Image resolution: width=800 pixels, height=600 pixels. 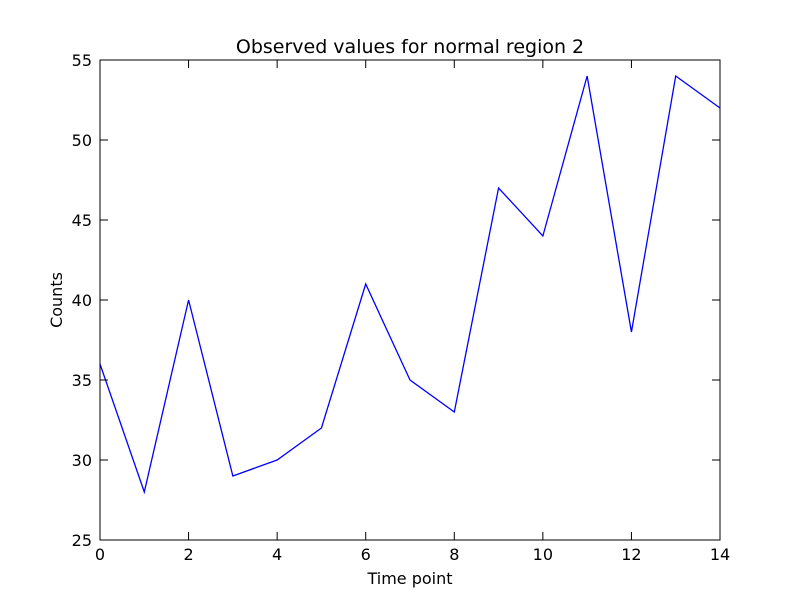 What do you see at coordinates (82, 60) in the screenshot?
I see `y-tick-label: 55` at bounding box center [82, 60].